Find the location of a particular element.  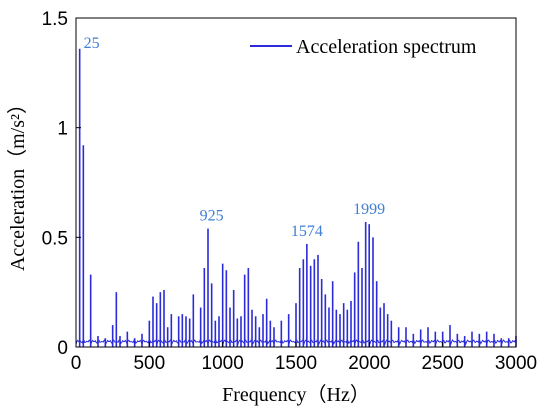

y-axis-ticks: 0 0.5 1 1.5 is located at coordinates (61, 184).